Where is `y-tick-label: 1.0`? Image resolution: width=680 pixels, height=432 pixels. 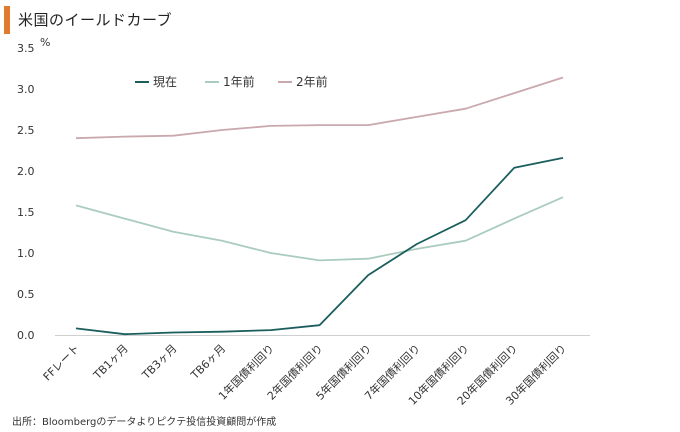 y-tick-label: 1.0 is located at coordinates (26, 253).